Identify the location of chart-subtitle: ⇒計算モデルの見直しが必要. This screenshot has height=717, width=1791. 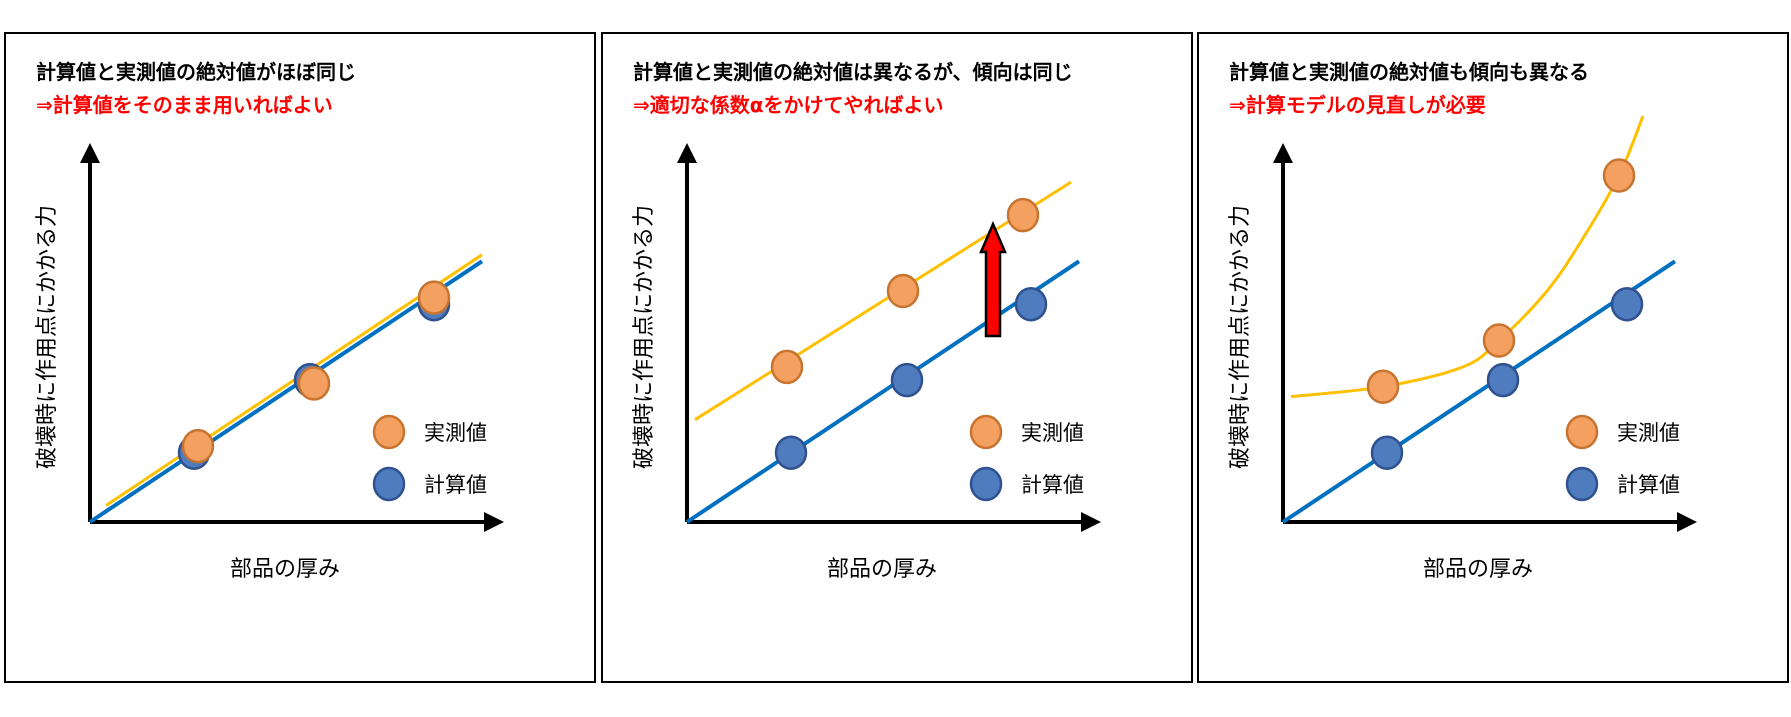
(1357, 105).